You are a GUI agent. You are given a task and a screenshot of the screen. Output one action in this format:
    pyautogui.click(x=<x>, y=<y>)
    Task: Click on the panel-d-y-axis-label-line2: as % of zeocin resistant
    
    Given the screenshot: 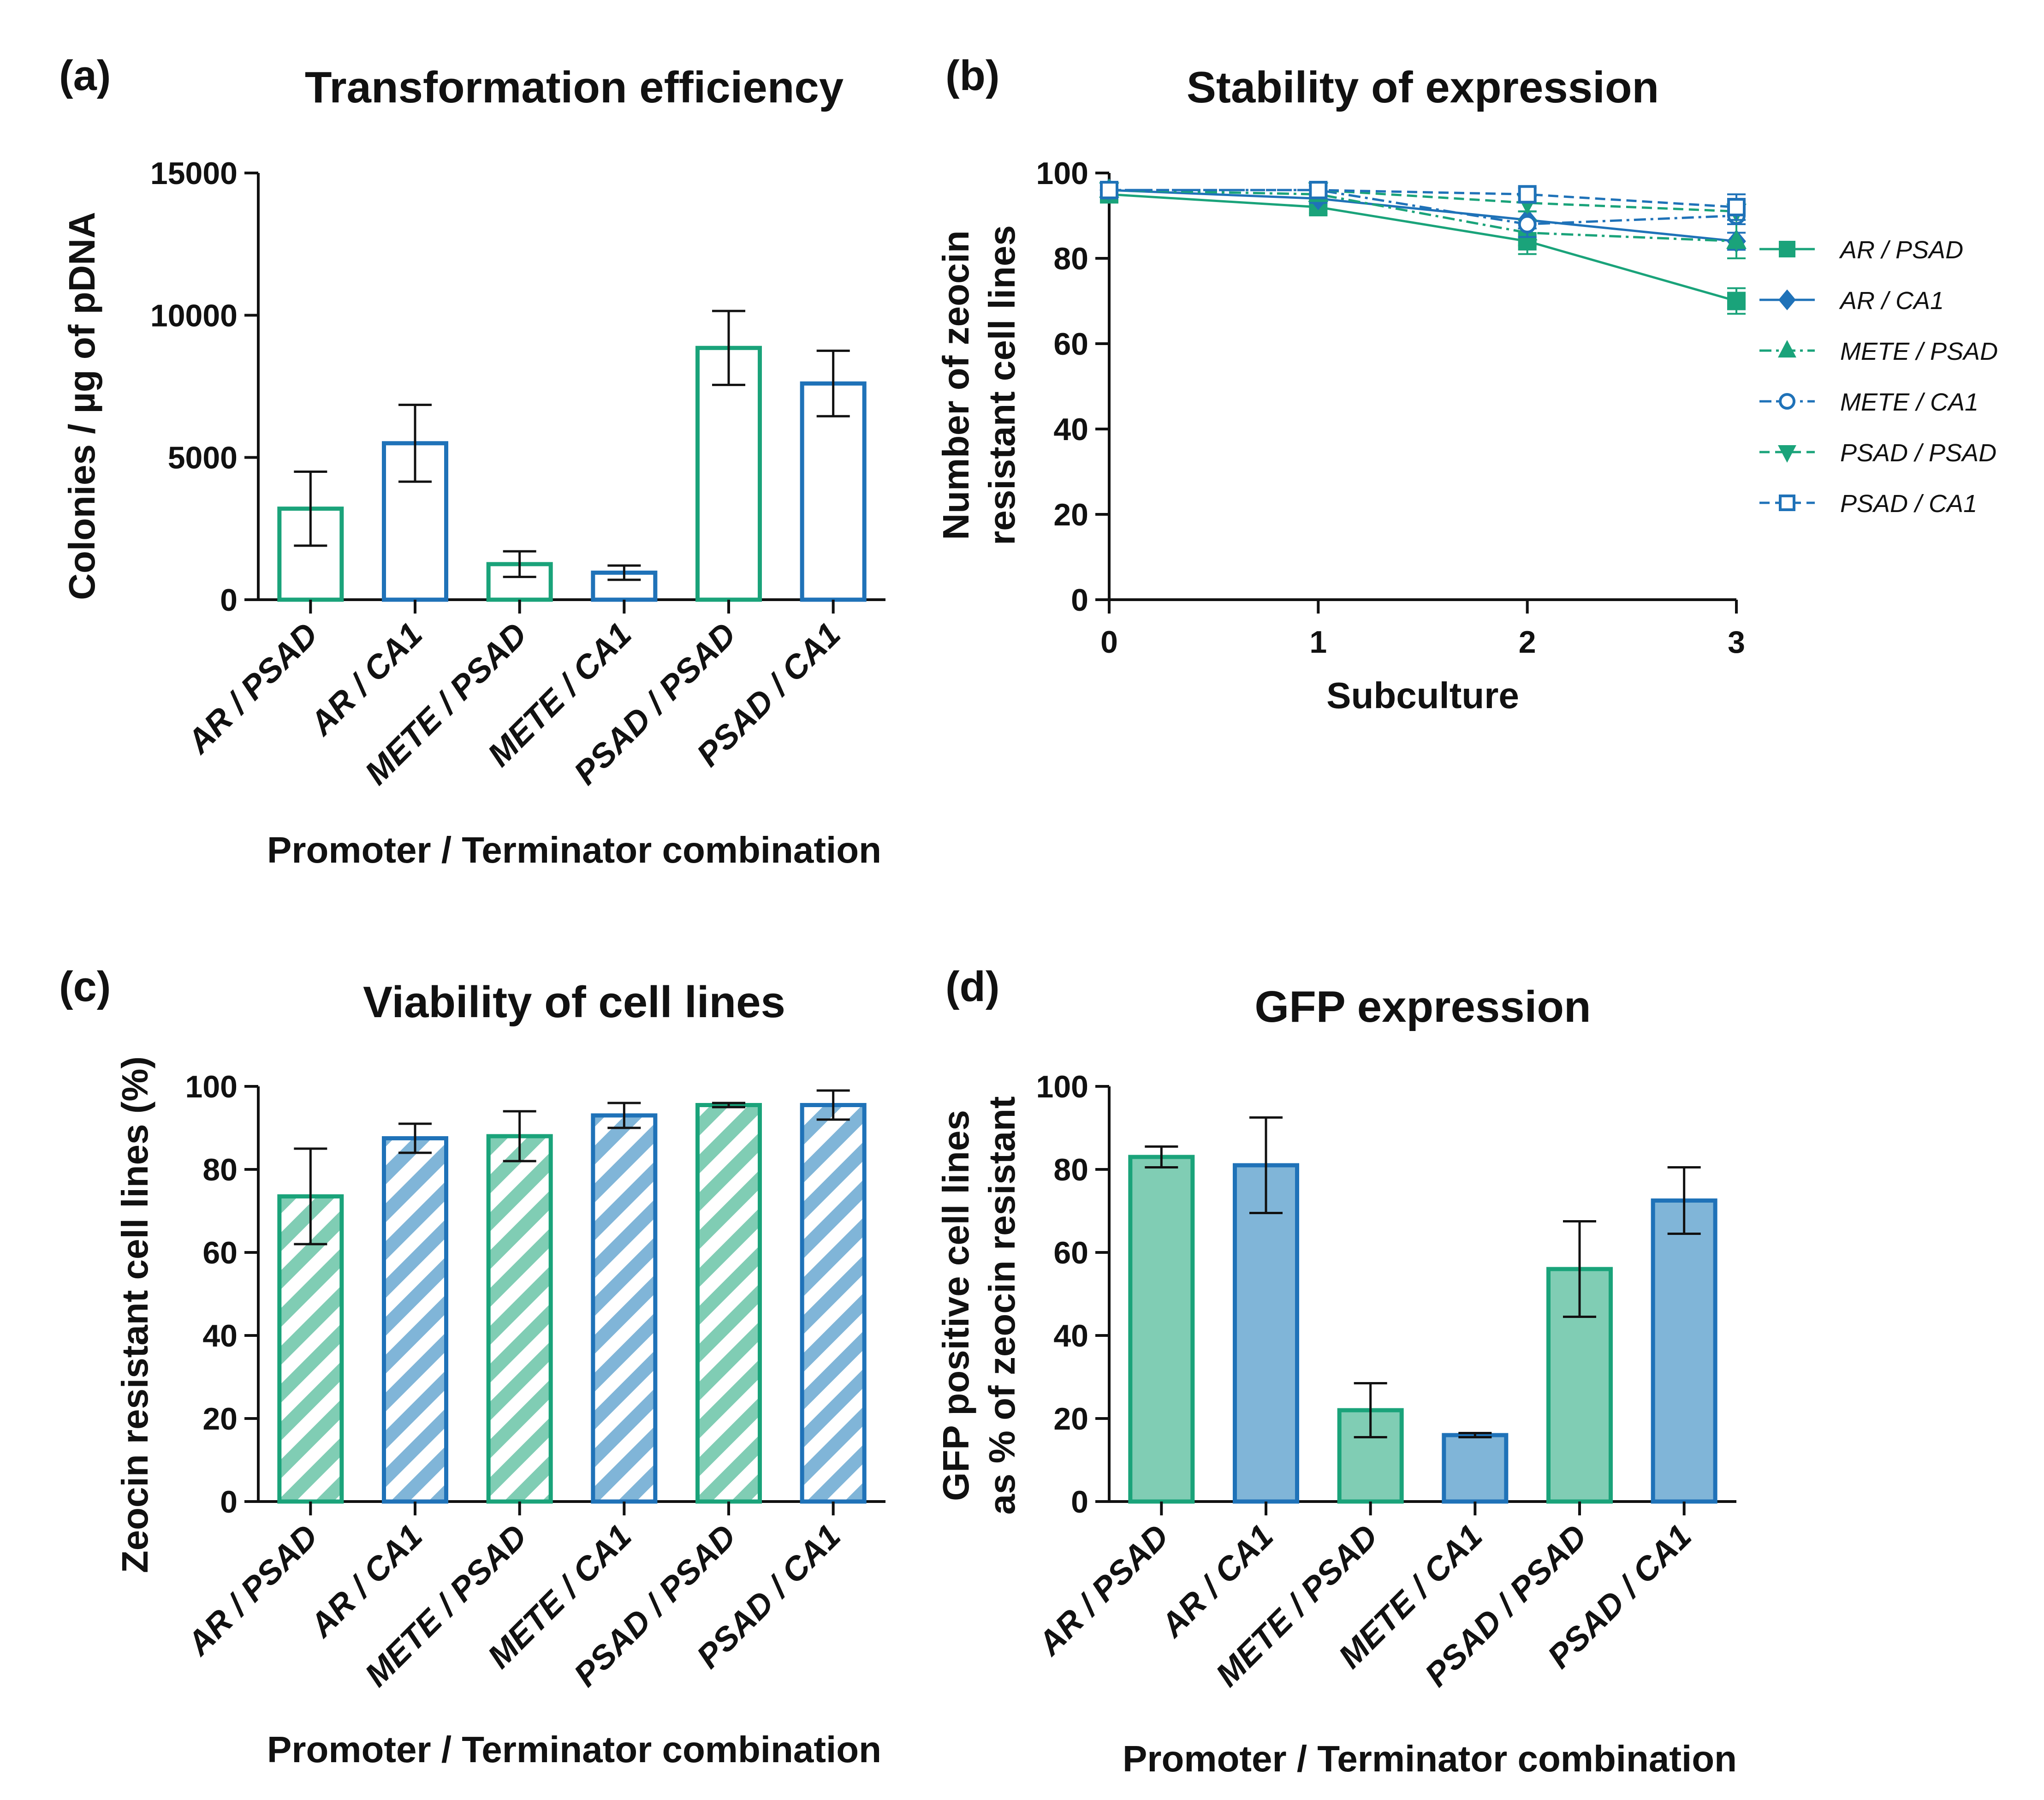 What is the action you would take?
    pyautogui.click(x=1002, y=1306)
    